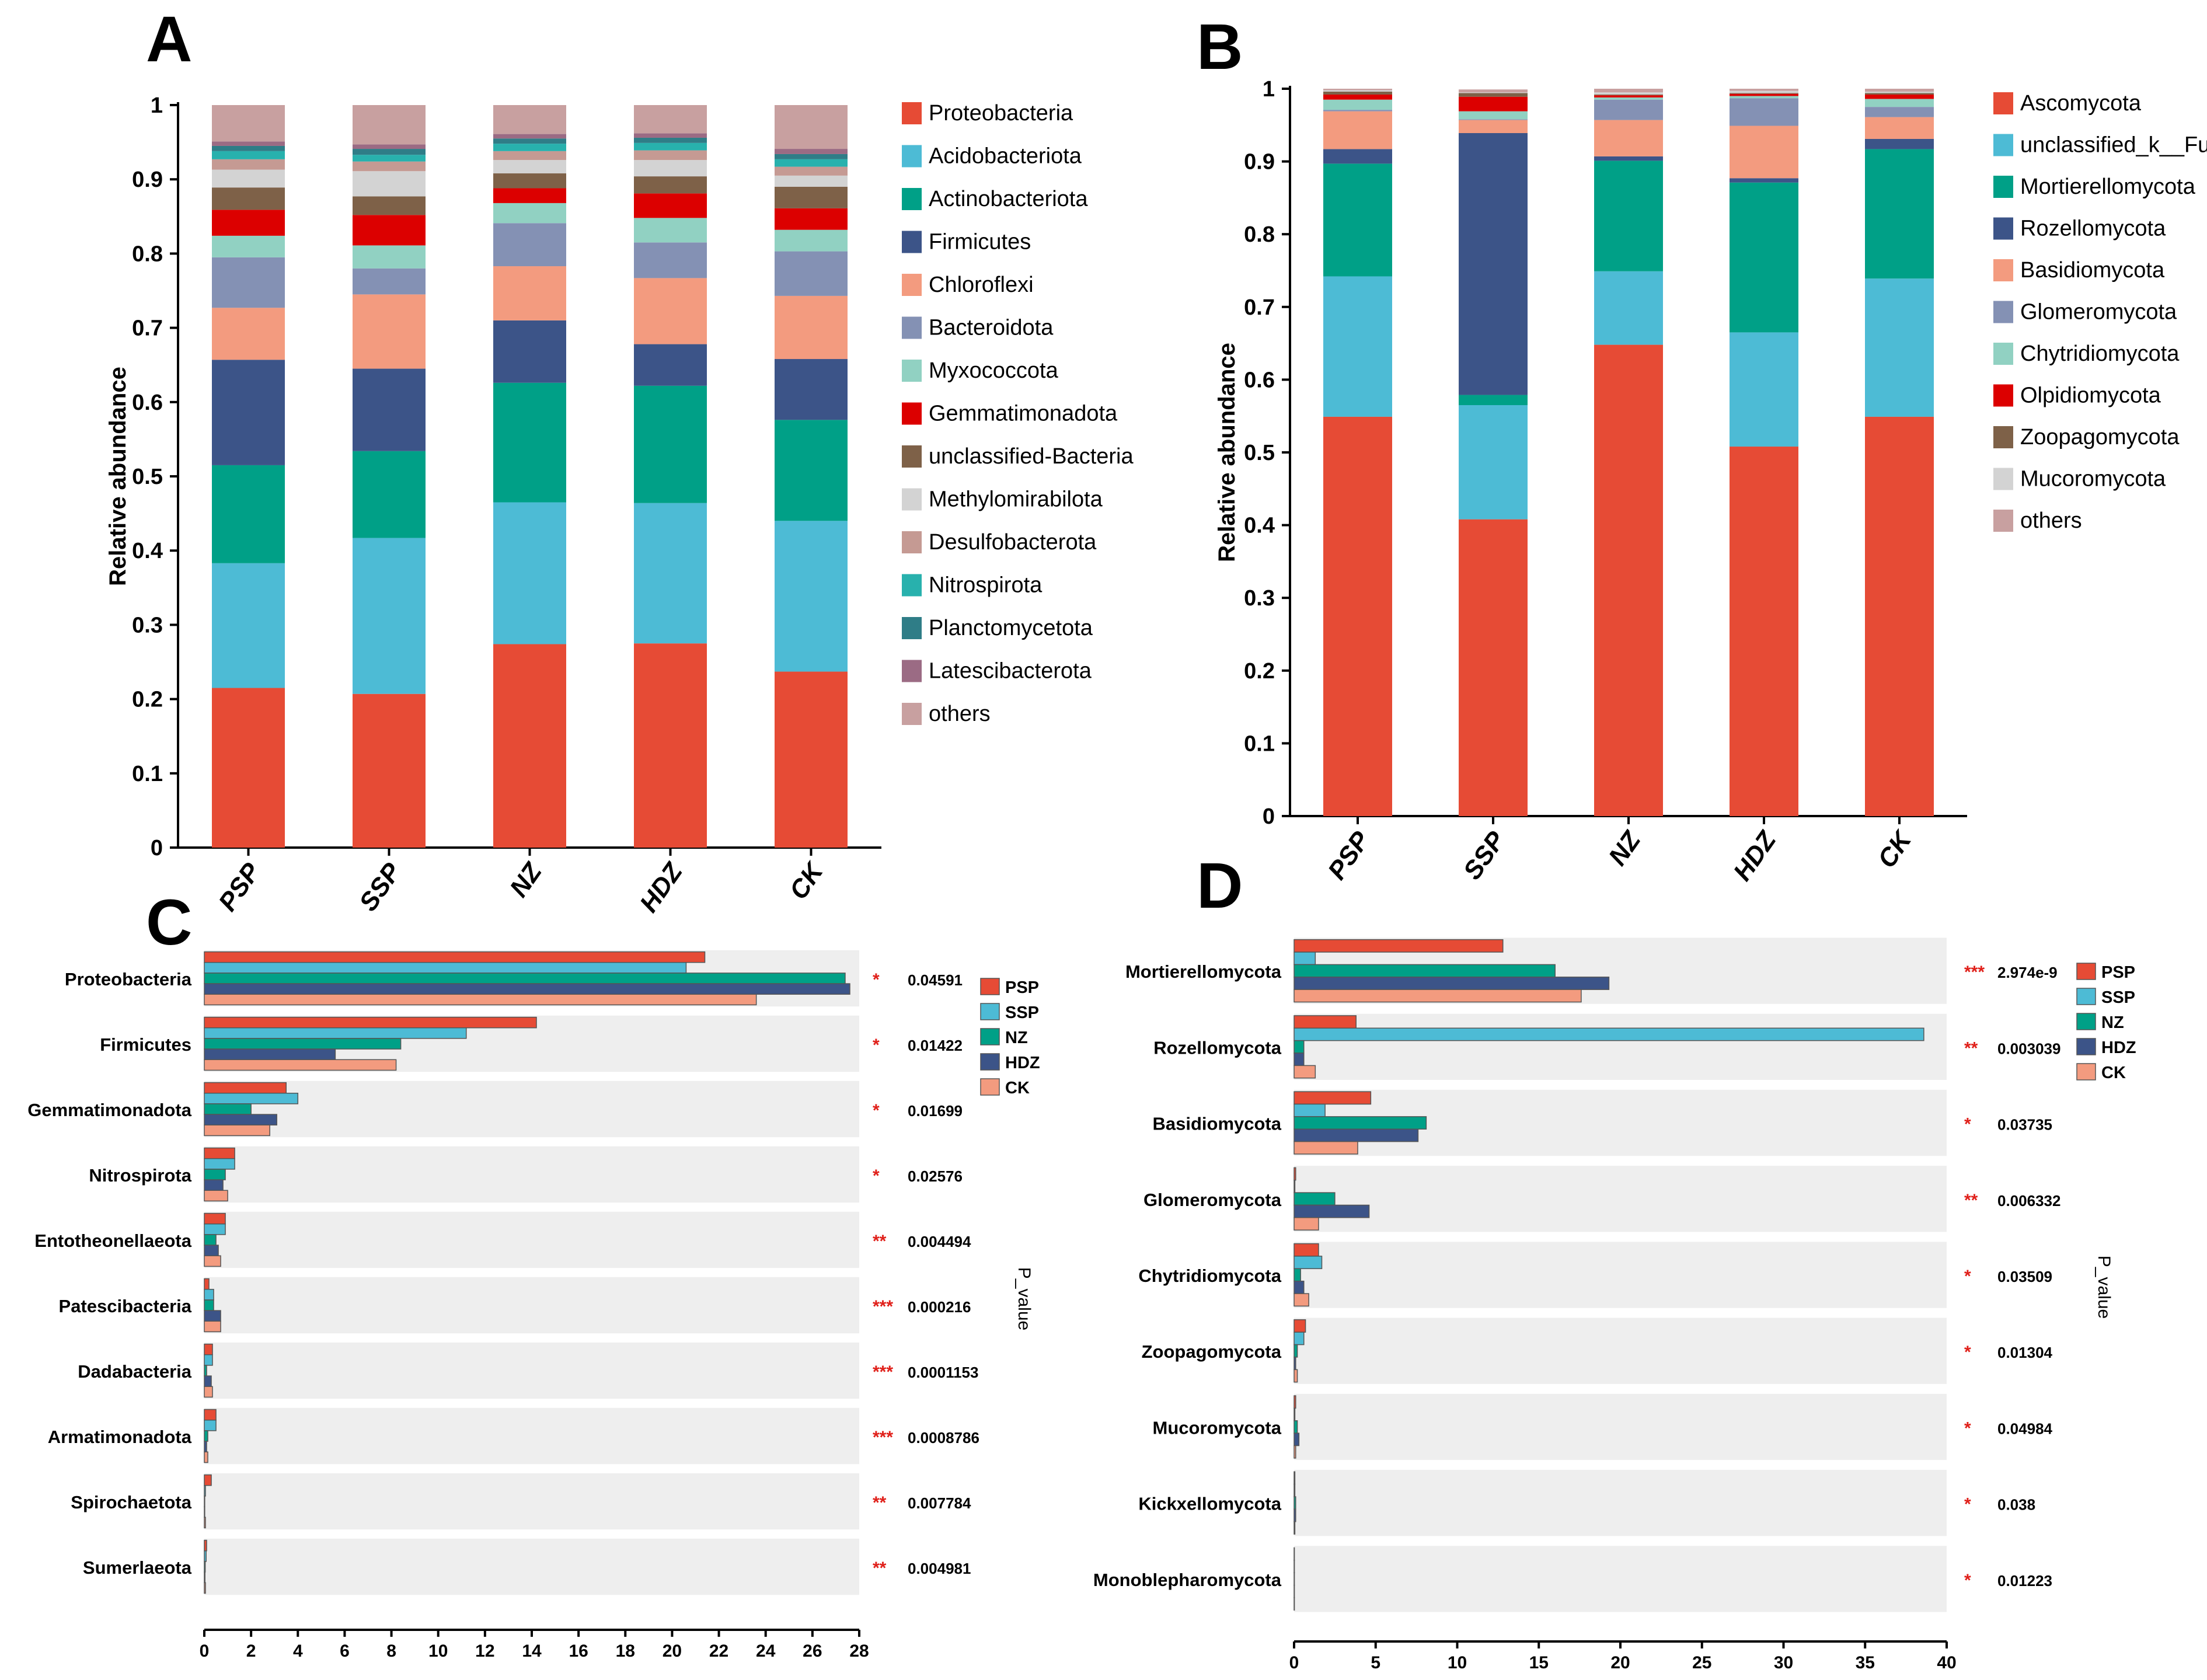  Describe the element at coordinates (1425, 971) in the screenshot. I see `bar-mortierellomycota-nz` at that location.